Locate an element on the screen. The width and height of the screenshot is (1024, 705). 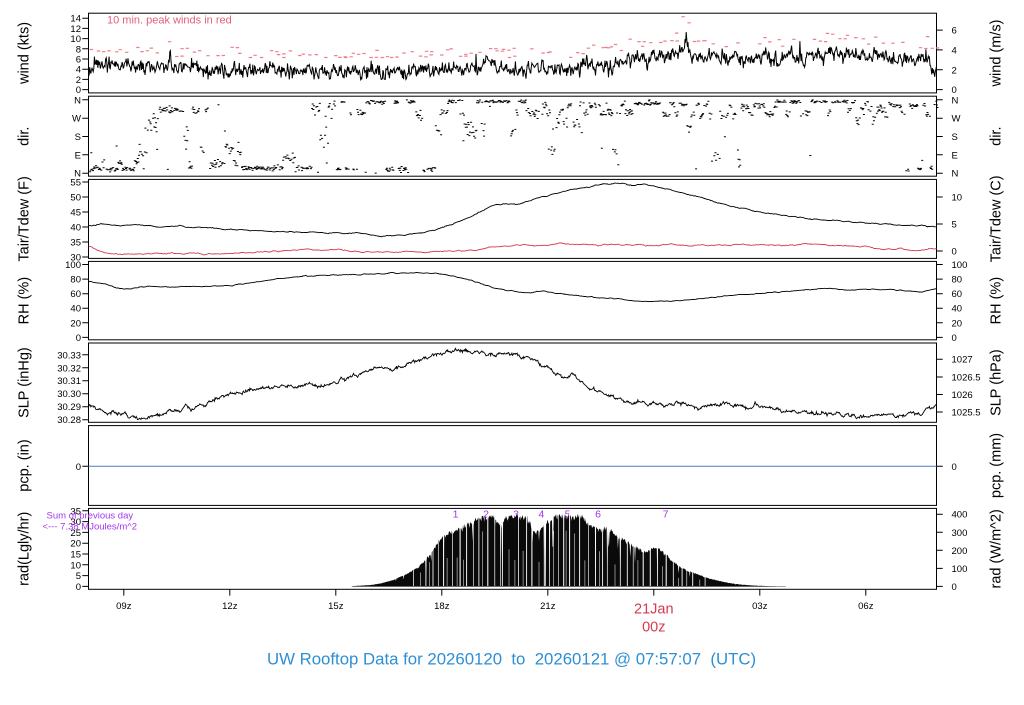
svg-text: 03z is located at coordinates (760, 606).